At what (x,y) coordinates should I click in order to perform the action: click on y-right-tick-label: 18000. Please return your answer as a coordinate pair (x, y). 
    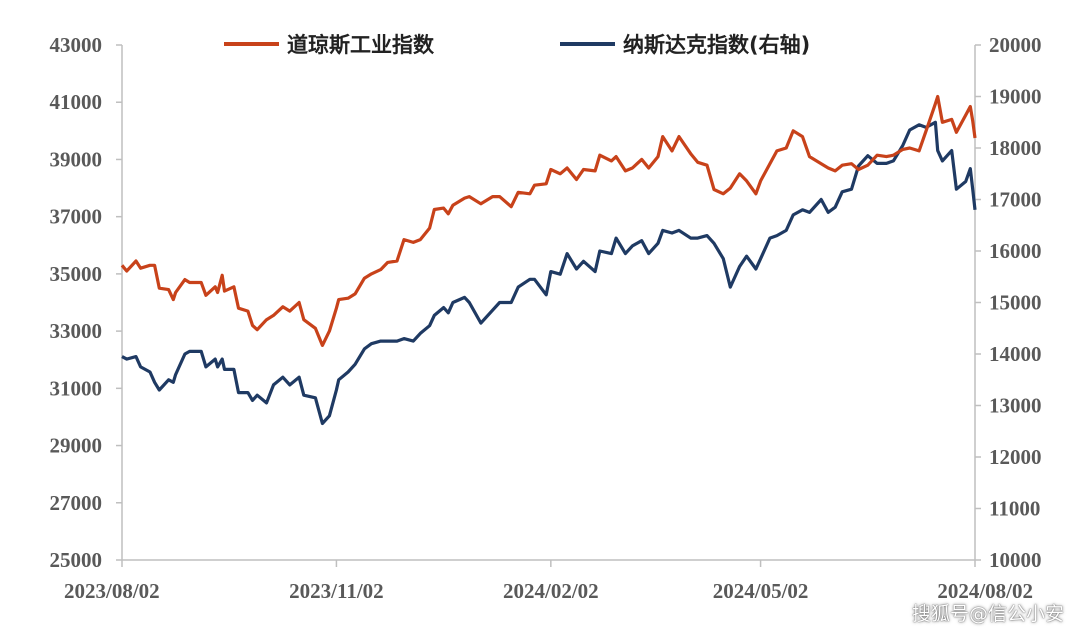
    Looking at the image, I should click on (1015, 148).